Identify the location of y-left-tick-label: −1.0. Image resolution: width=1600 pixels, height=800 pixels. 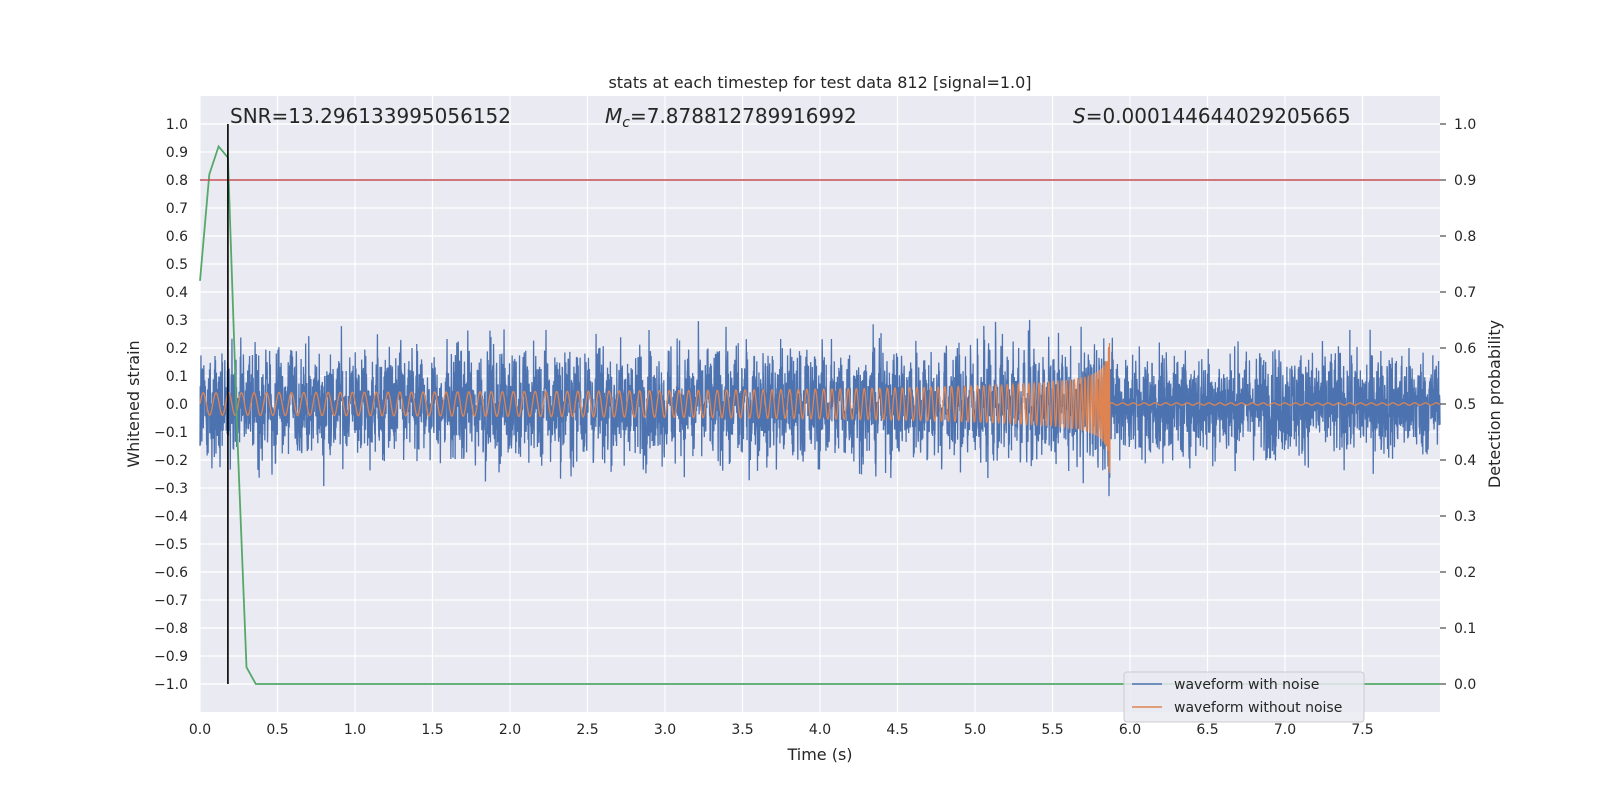
(171, 685).